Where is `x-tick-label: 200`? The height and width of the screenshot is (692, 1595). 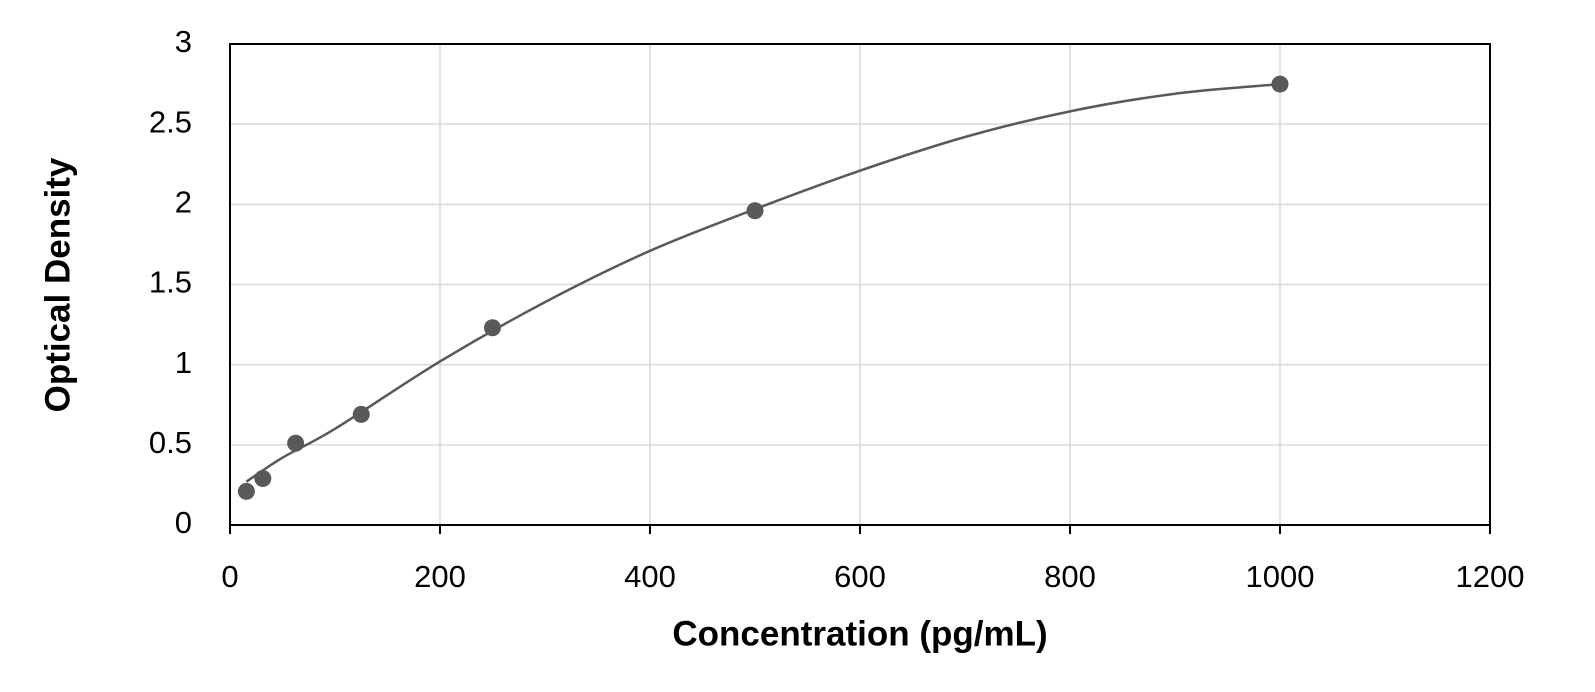
x-tick-label: 200 is located at coordinates (440, 576).